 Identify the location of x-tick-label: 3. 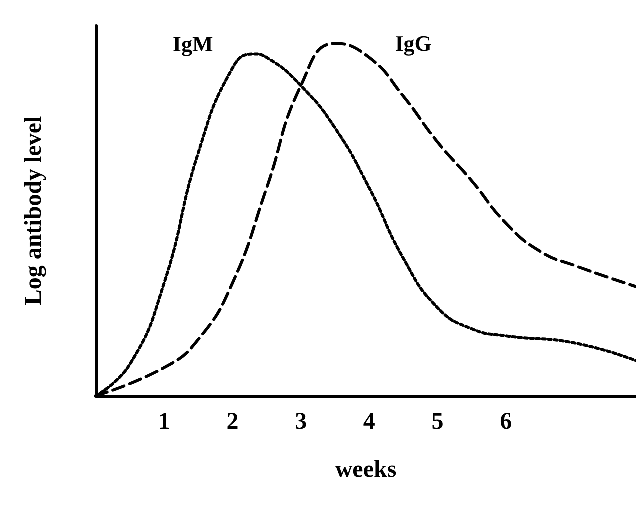
(301, 422).